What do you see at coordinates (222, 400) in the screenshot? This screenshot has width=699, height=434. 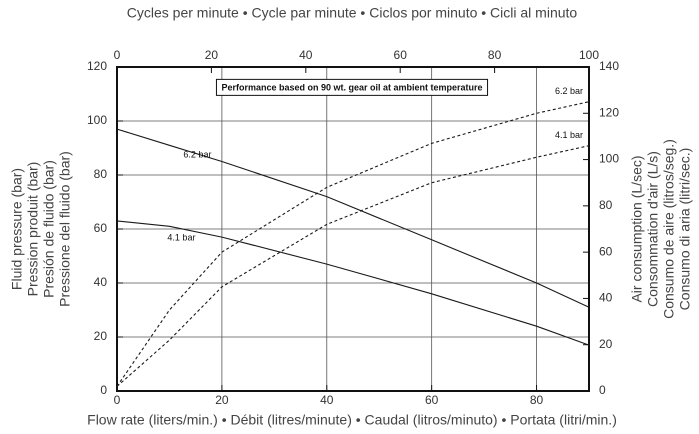 I see `x-tick-label: 20` at bounding box center [222, 400].